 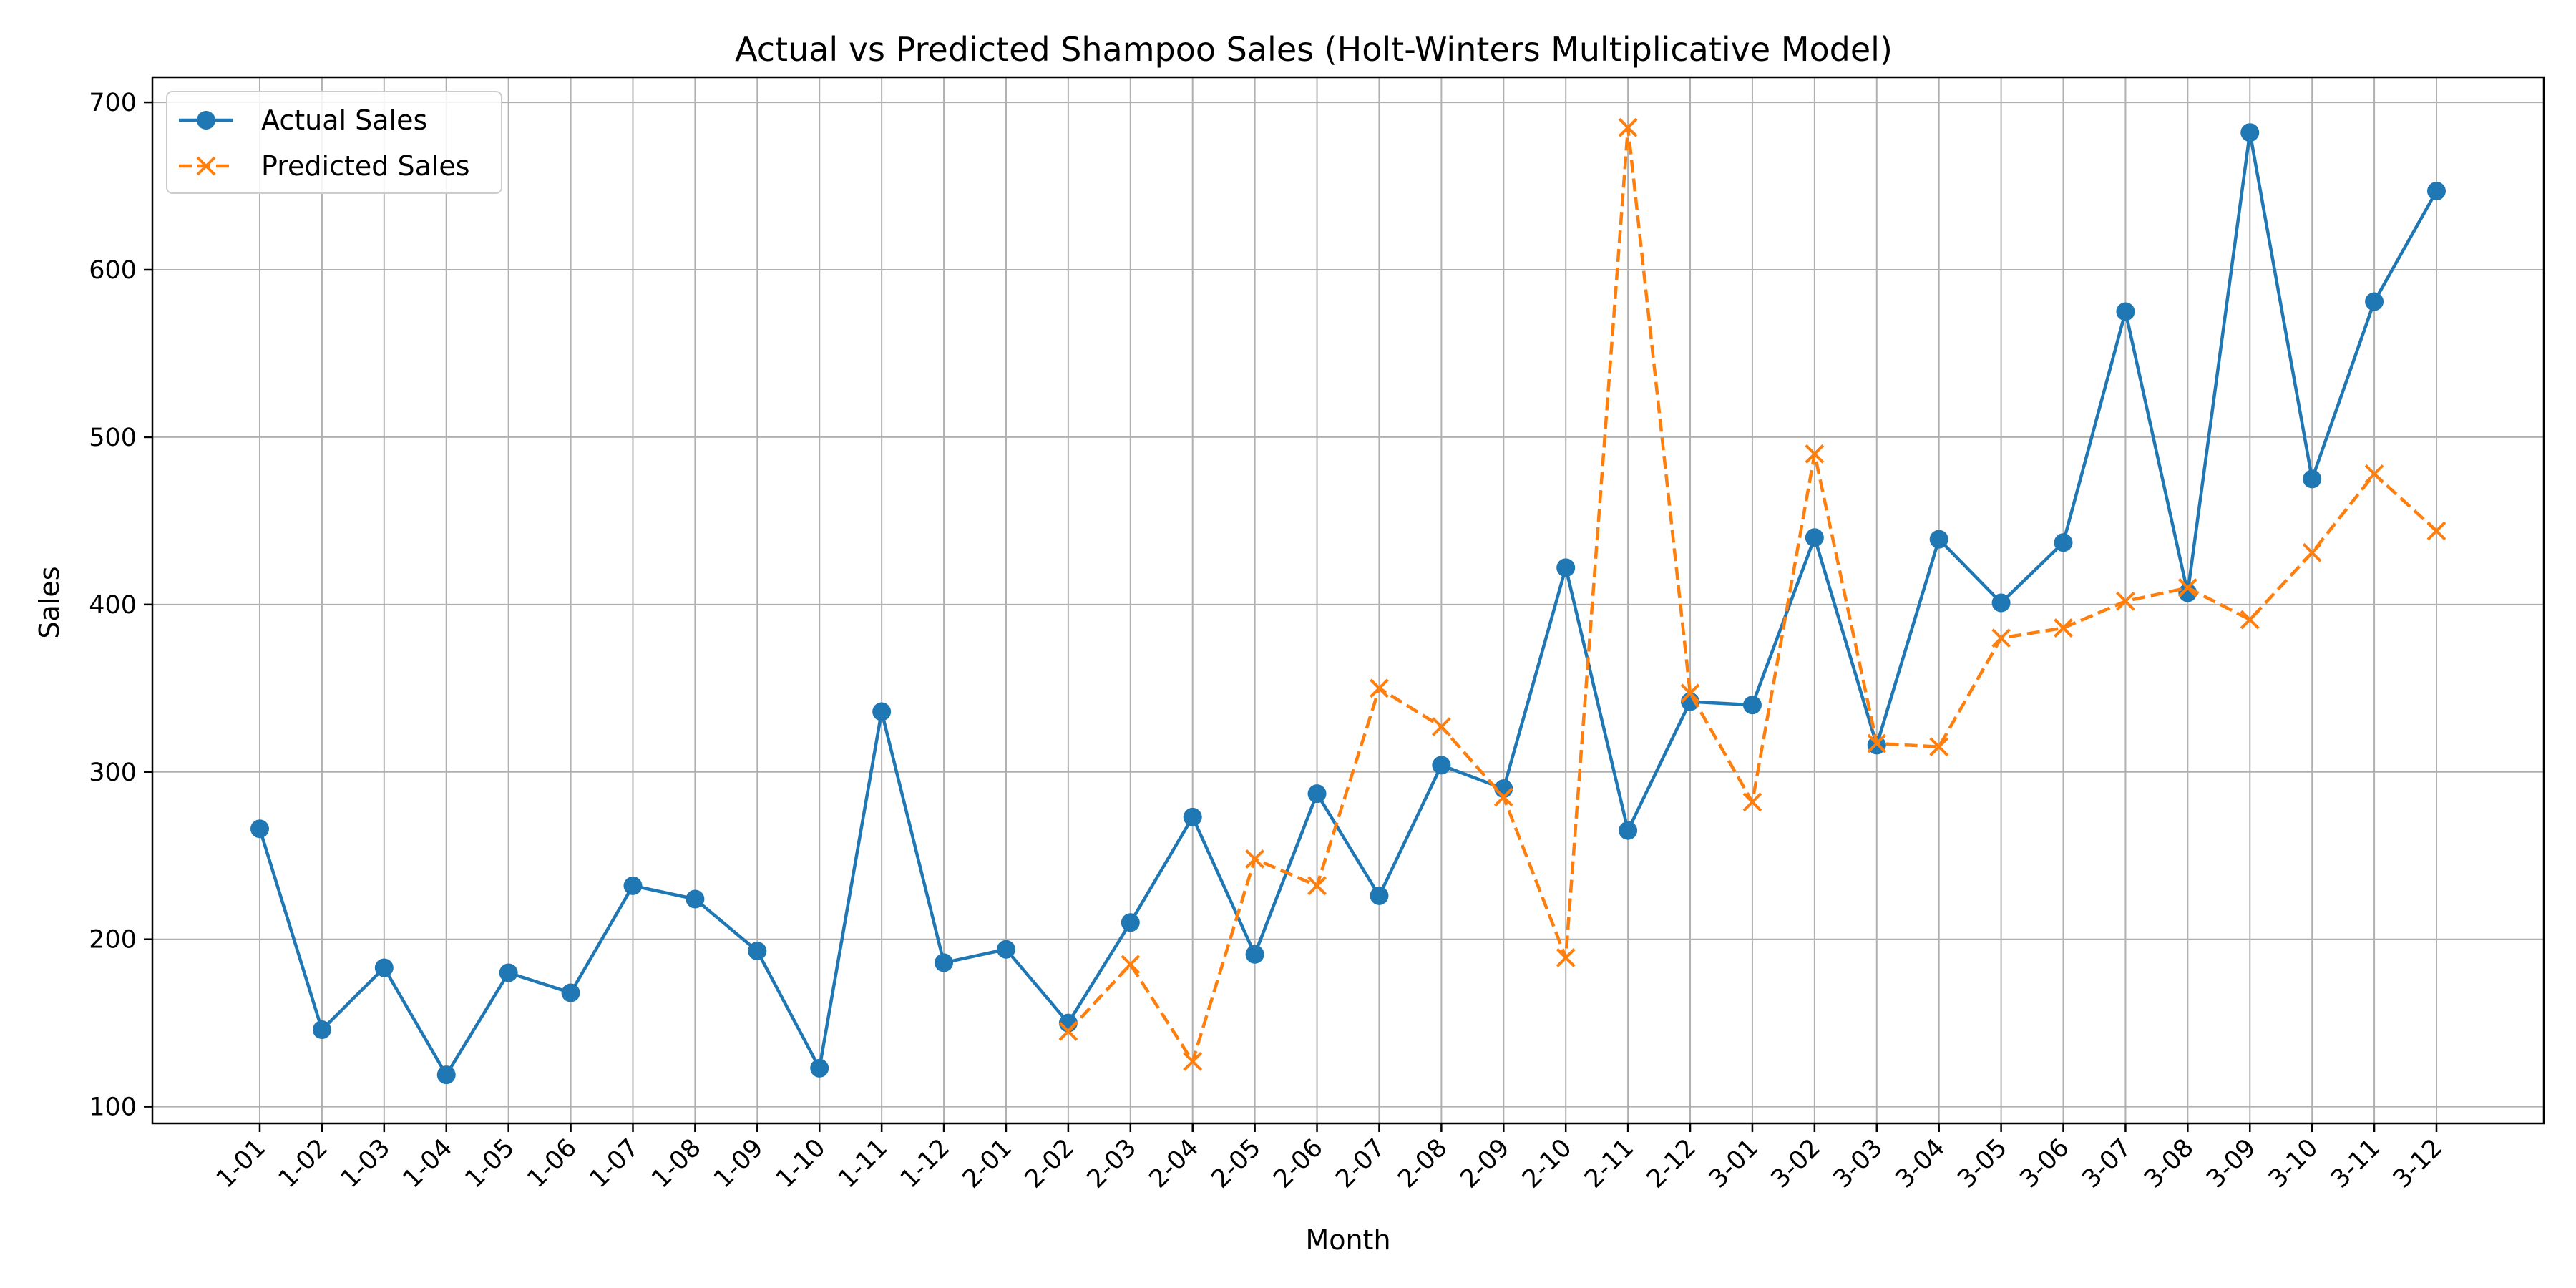 What do you see at coordinates (365, 166) in the screenshot?
I see `legend-label: Predicted Sales` at bounding box center [365, 166].